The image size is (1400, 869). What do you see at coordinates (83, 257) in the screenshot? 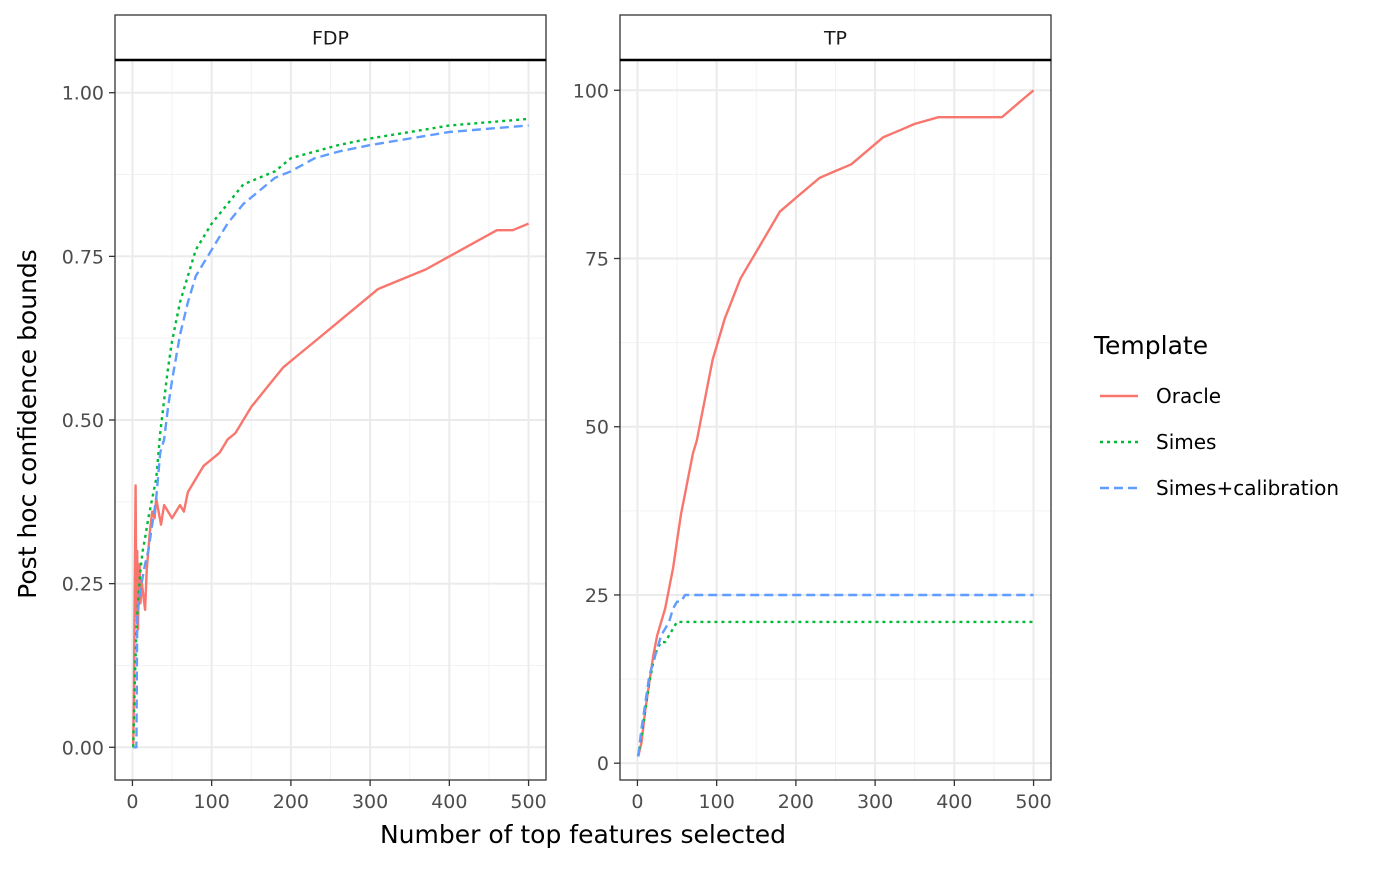
I see `y-tick-label: 0.75` at bounding box center [83, 257].